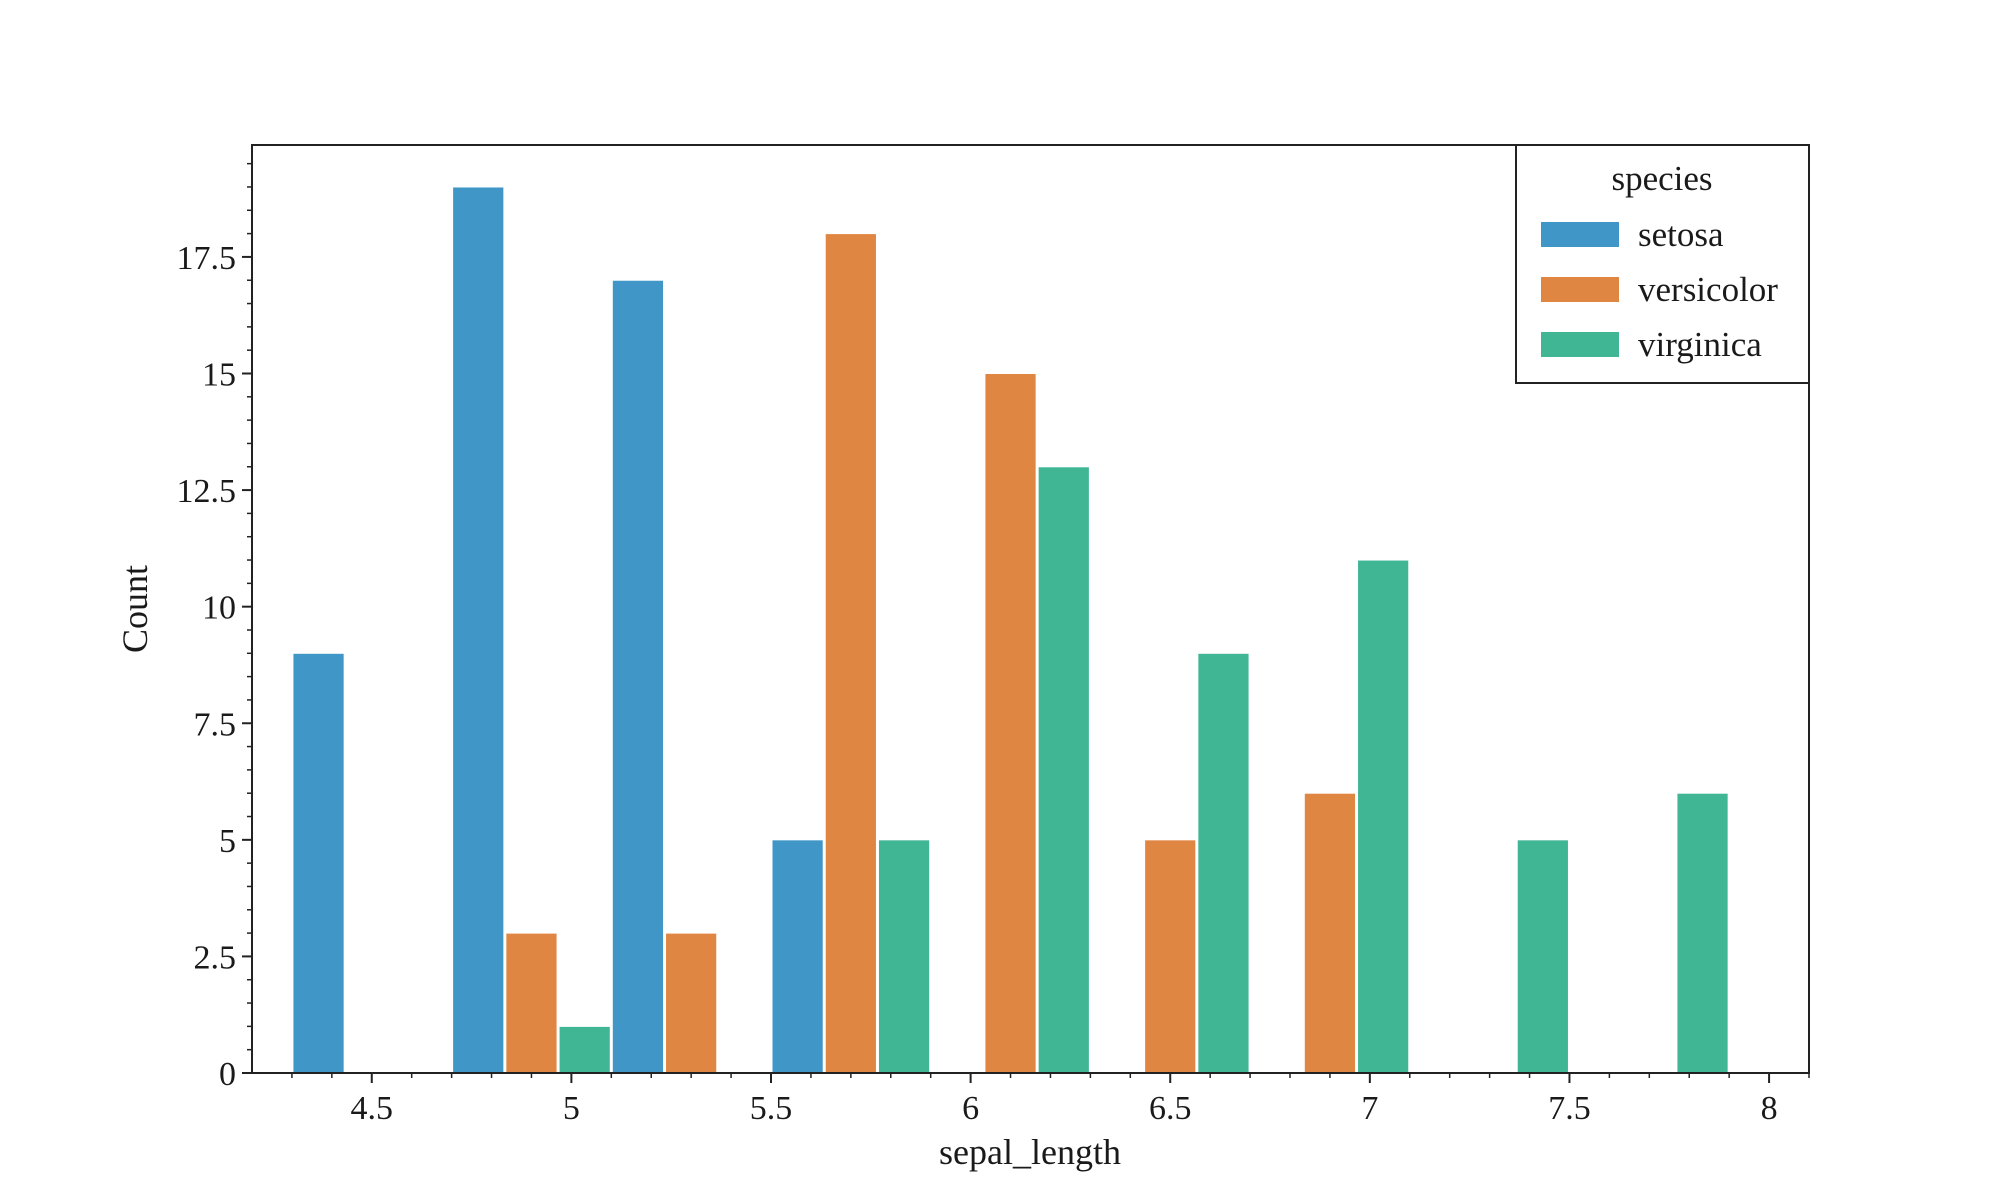 The width and height of the screenshot is (2000, 1200). I want to click on y-tick-label: 5, so click(227, 841).